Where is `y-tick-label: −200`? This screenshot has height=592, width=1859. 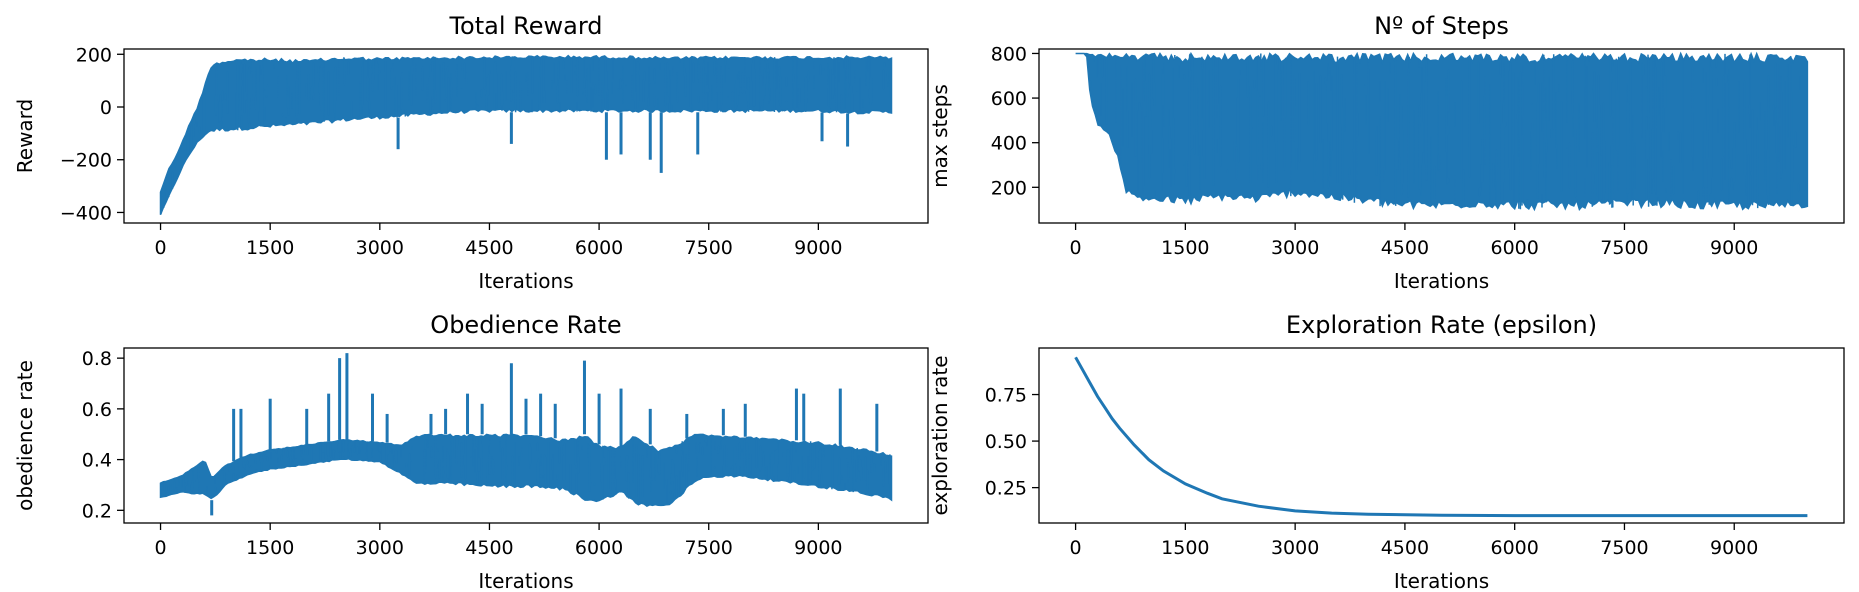 y-tick-label: −200 is located at coordinates (86, 161).